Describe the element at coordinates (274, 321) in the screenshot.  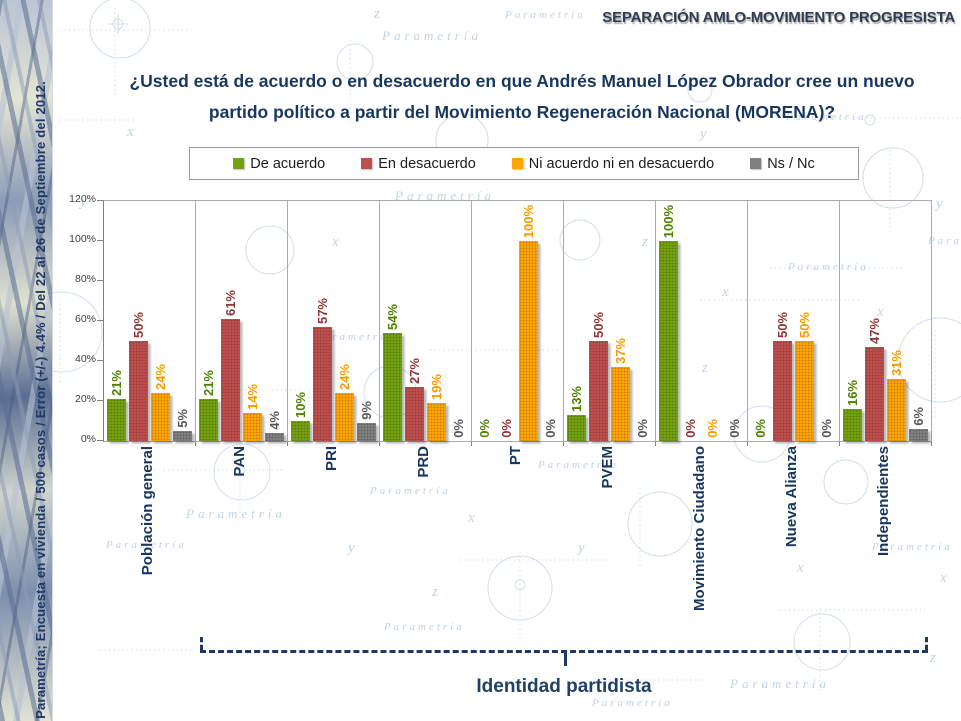
I see `bar-cell: 4%` at that location.